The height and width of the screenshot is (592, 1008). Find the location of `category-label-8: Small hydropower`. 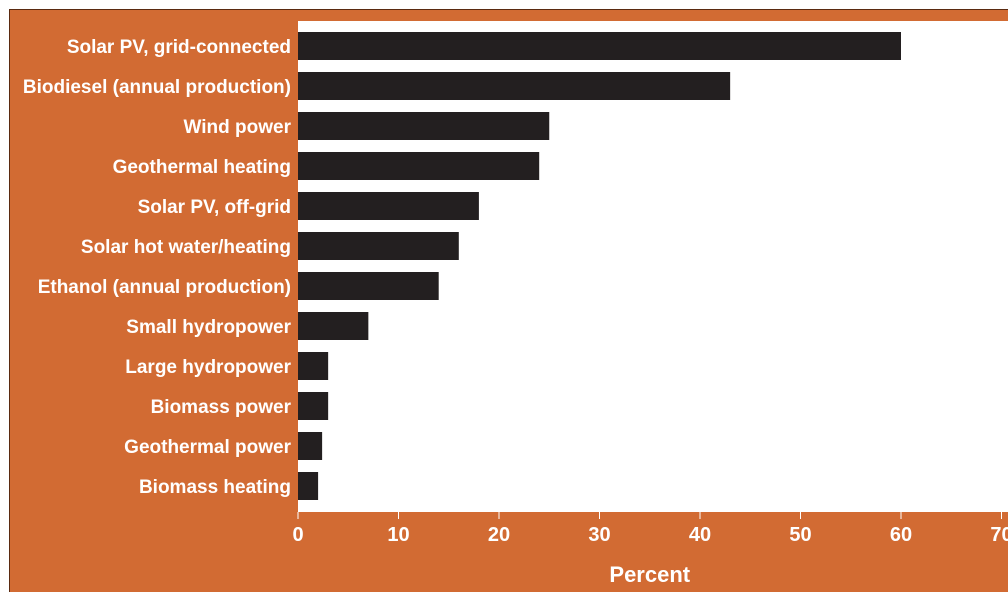

category-label-8: Small hydropower is located at coordinates (208, 327).